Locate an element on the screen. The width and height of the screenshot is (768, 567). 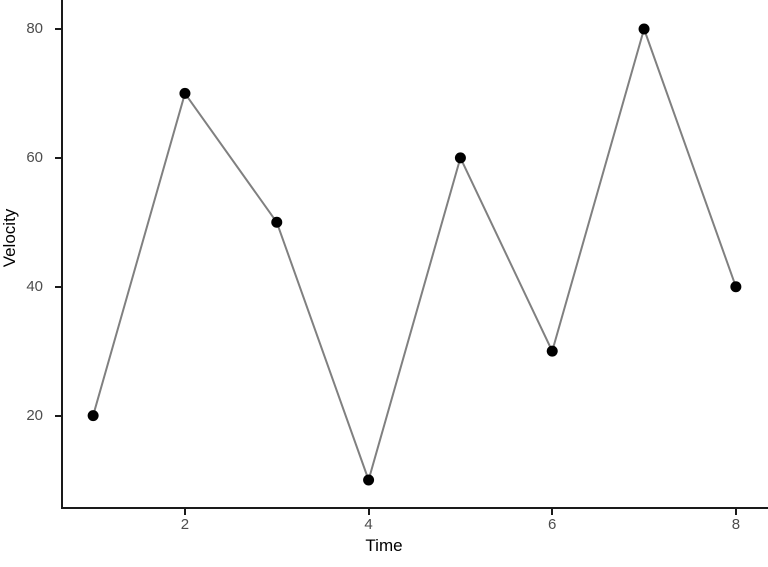
x-tick-label: 6 is located at coordinates (552, 524).